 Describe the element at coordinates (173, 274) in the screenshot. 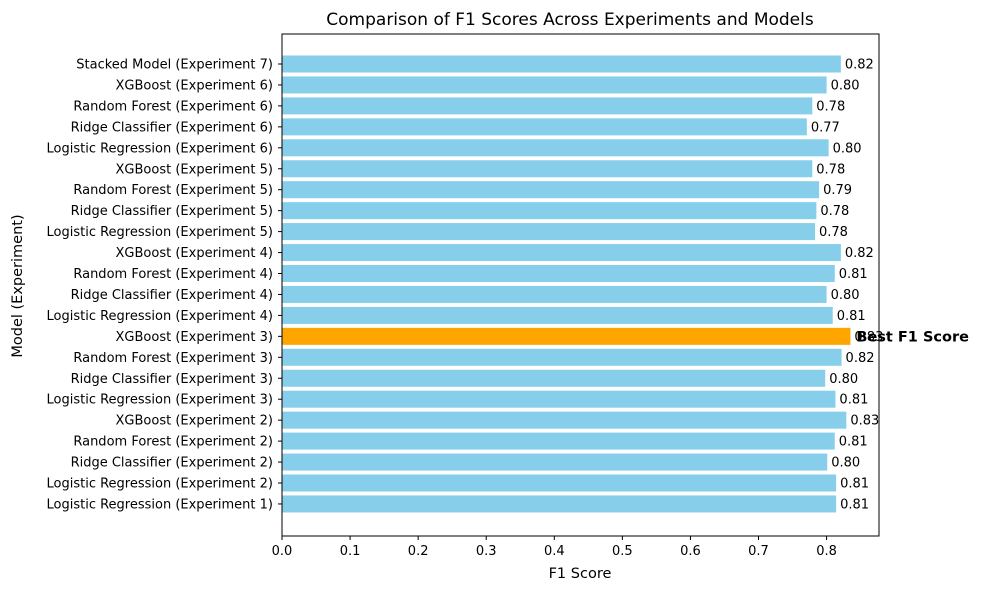

I see `y-tick-label: Random Forest (Experiment 4)` at that location.